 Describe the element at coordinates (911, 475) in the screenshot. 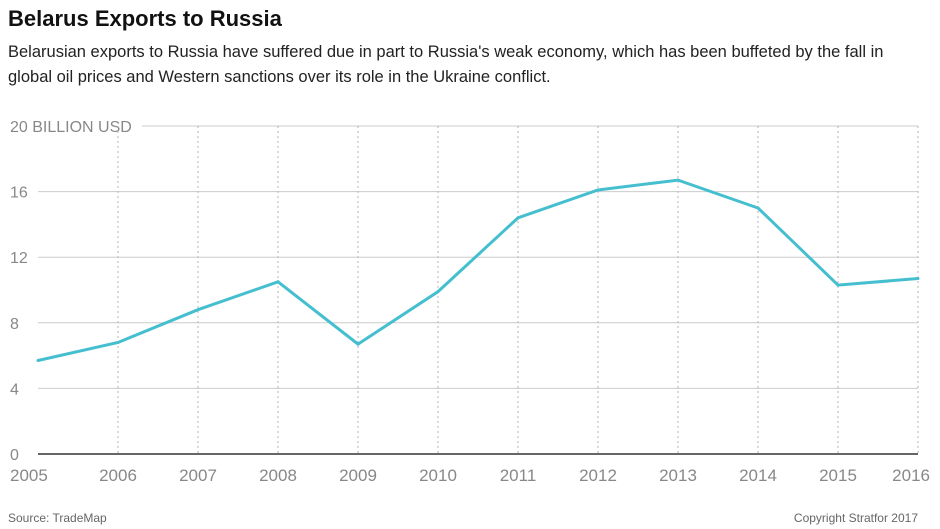

I see `x-tick-label: 2016` at that location.